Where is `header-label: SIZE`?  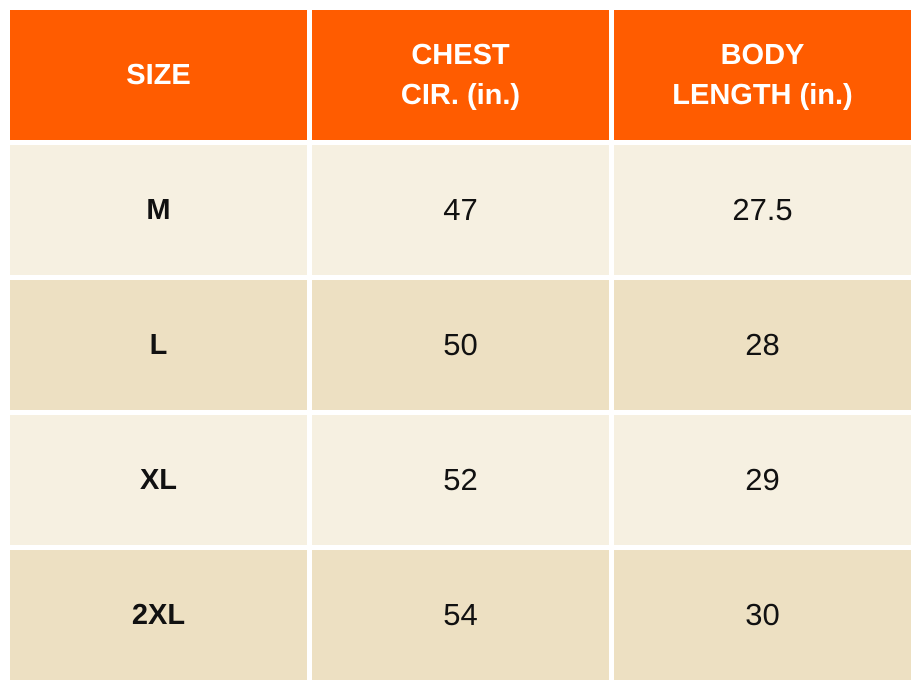
header-label: SIZE is located at coordinates (158, 75).